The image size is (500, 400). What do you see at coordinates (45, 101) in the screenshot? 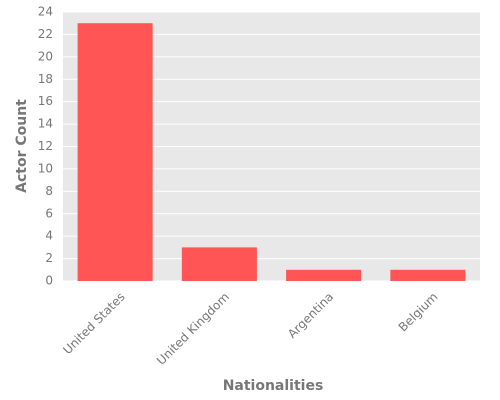
I see `y-tick-label: 16` at bounding box center [45, 101].